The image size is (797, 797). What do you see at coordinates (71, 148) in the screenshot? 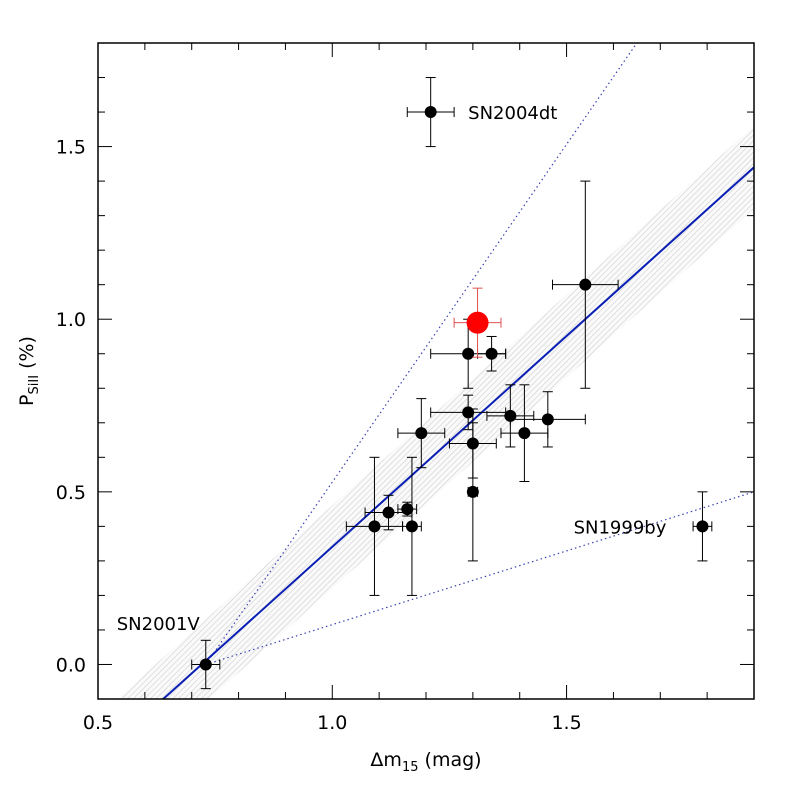
I see `y-tick-label: 1.5` at bounding box center [71, 148].